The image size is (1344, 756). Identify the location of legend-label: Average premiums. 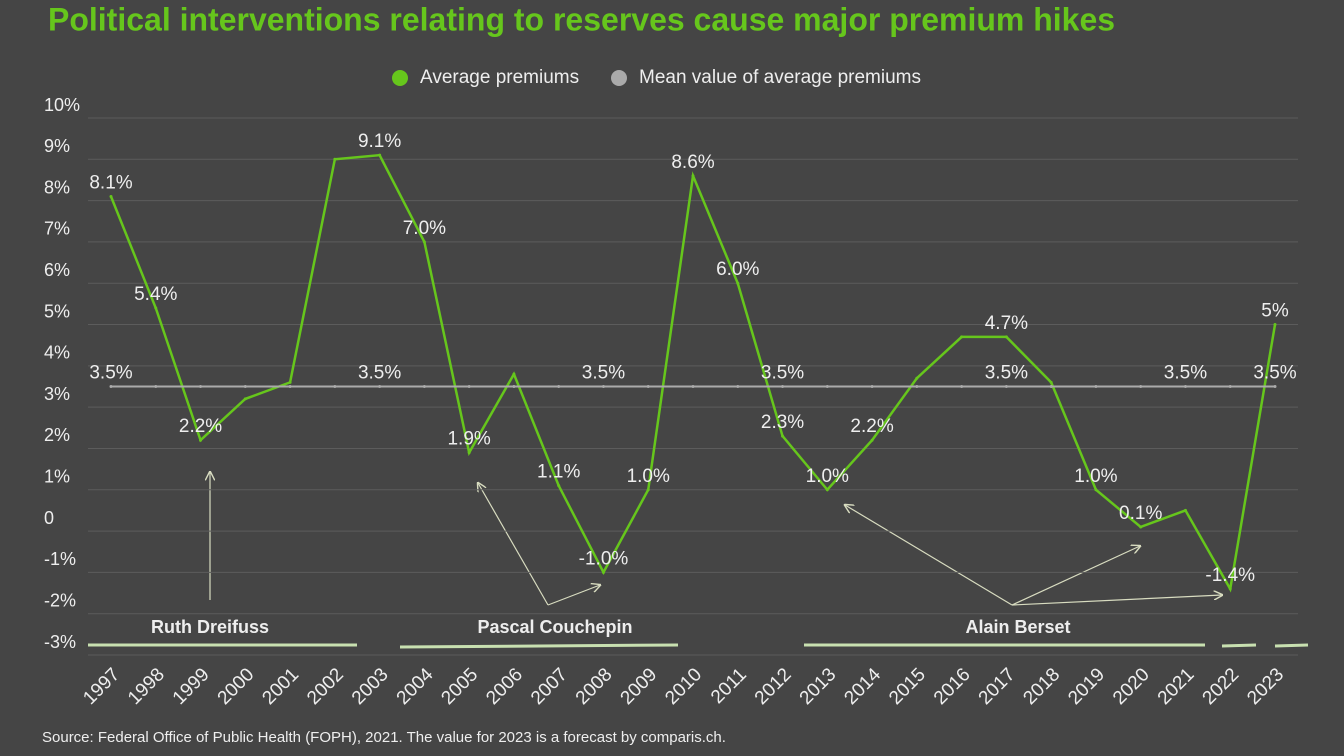
(499, 77).